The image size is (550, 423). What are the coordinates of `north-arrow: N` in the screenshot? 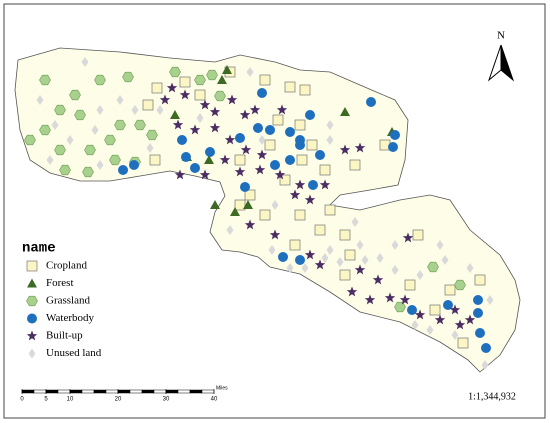 It's located at (501, 56).